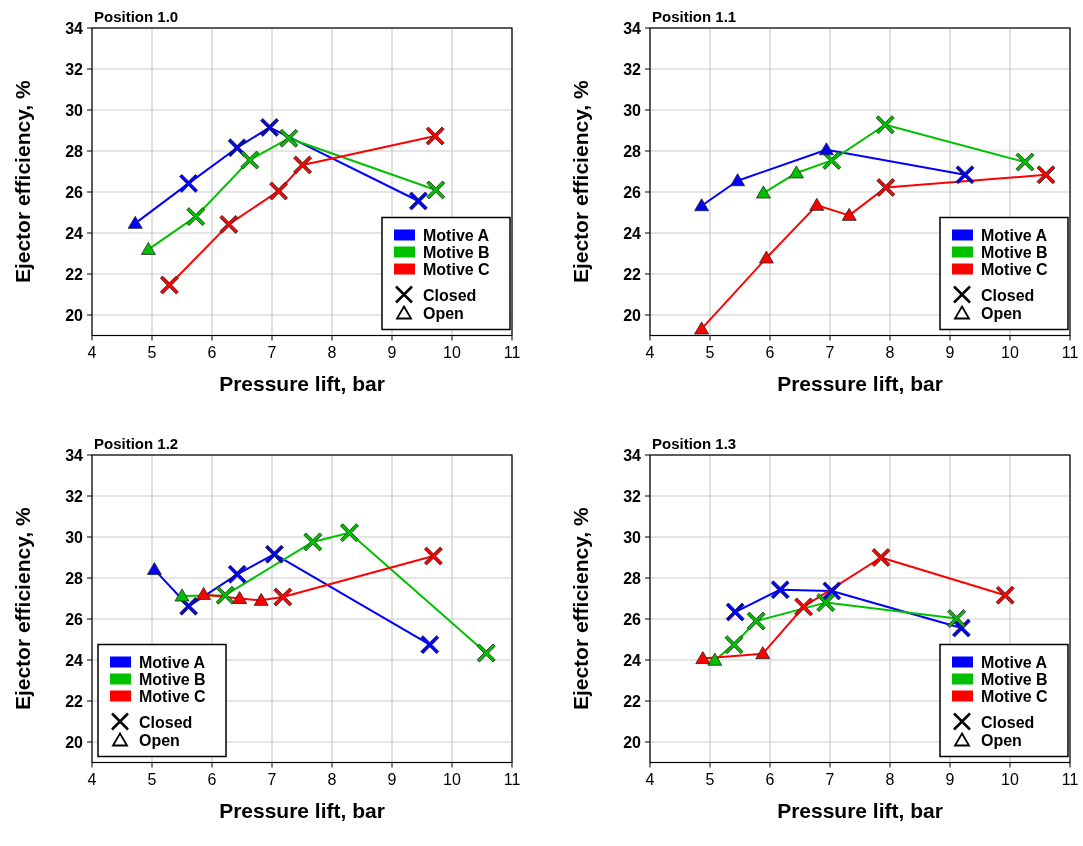 This screenshot has width=1083, height=846. Describe the element at coordinates (136, 443) in the screenshot. I see `chart-title: Position 1.2` at that location.